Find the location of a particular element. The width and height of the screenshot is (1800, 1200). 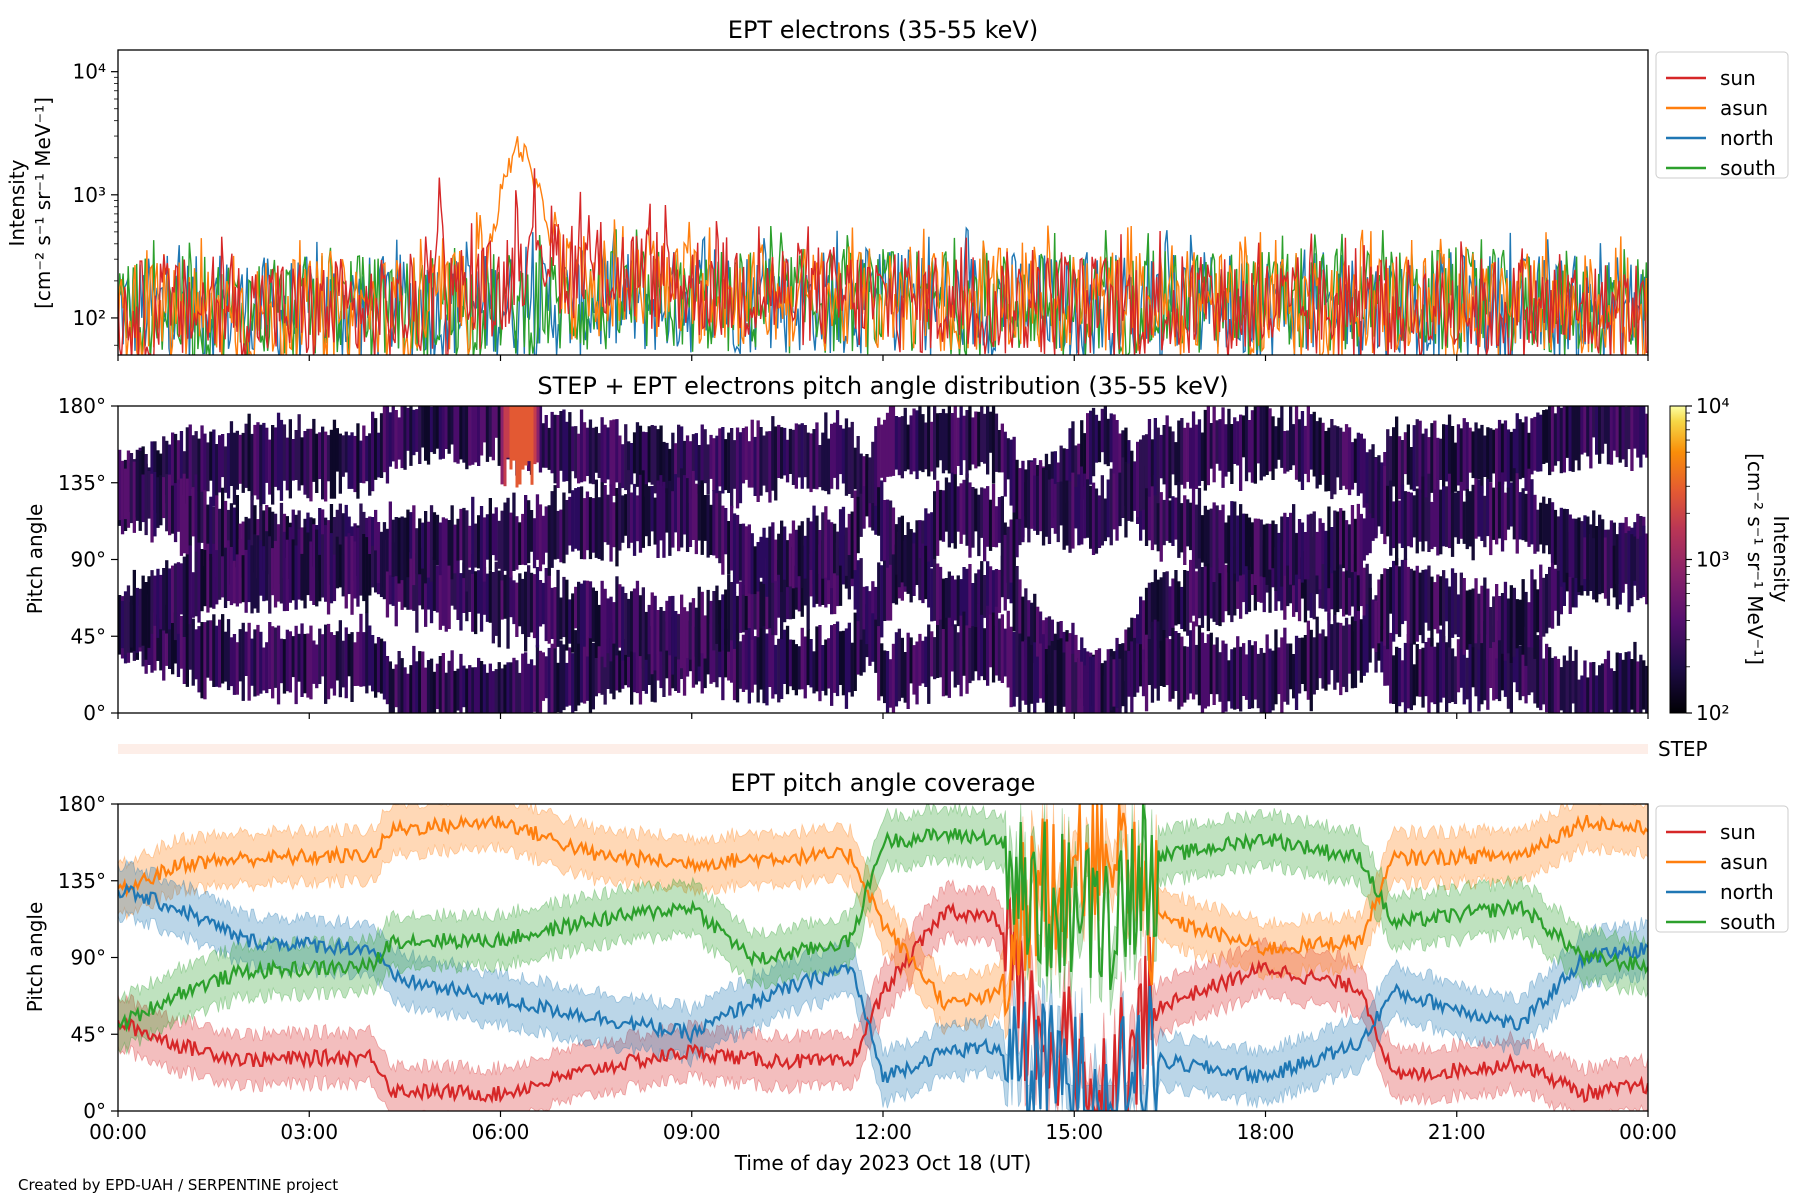

step-bar is located at coordinates (883, 749).